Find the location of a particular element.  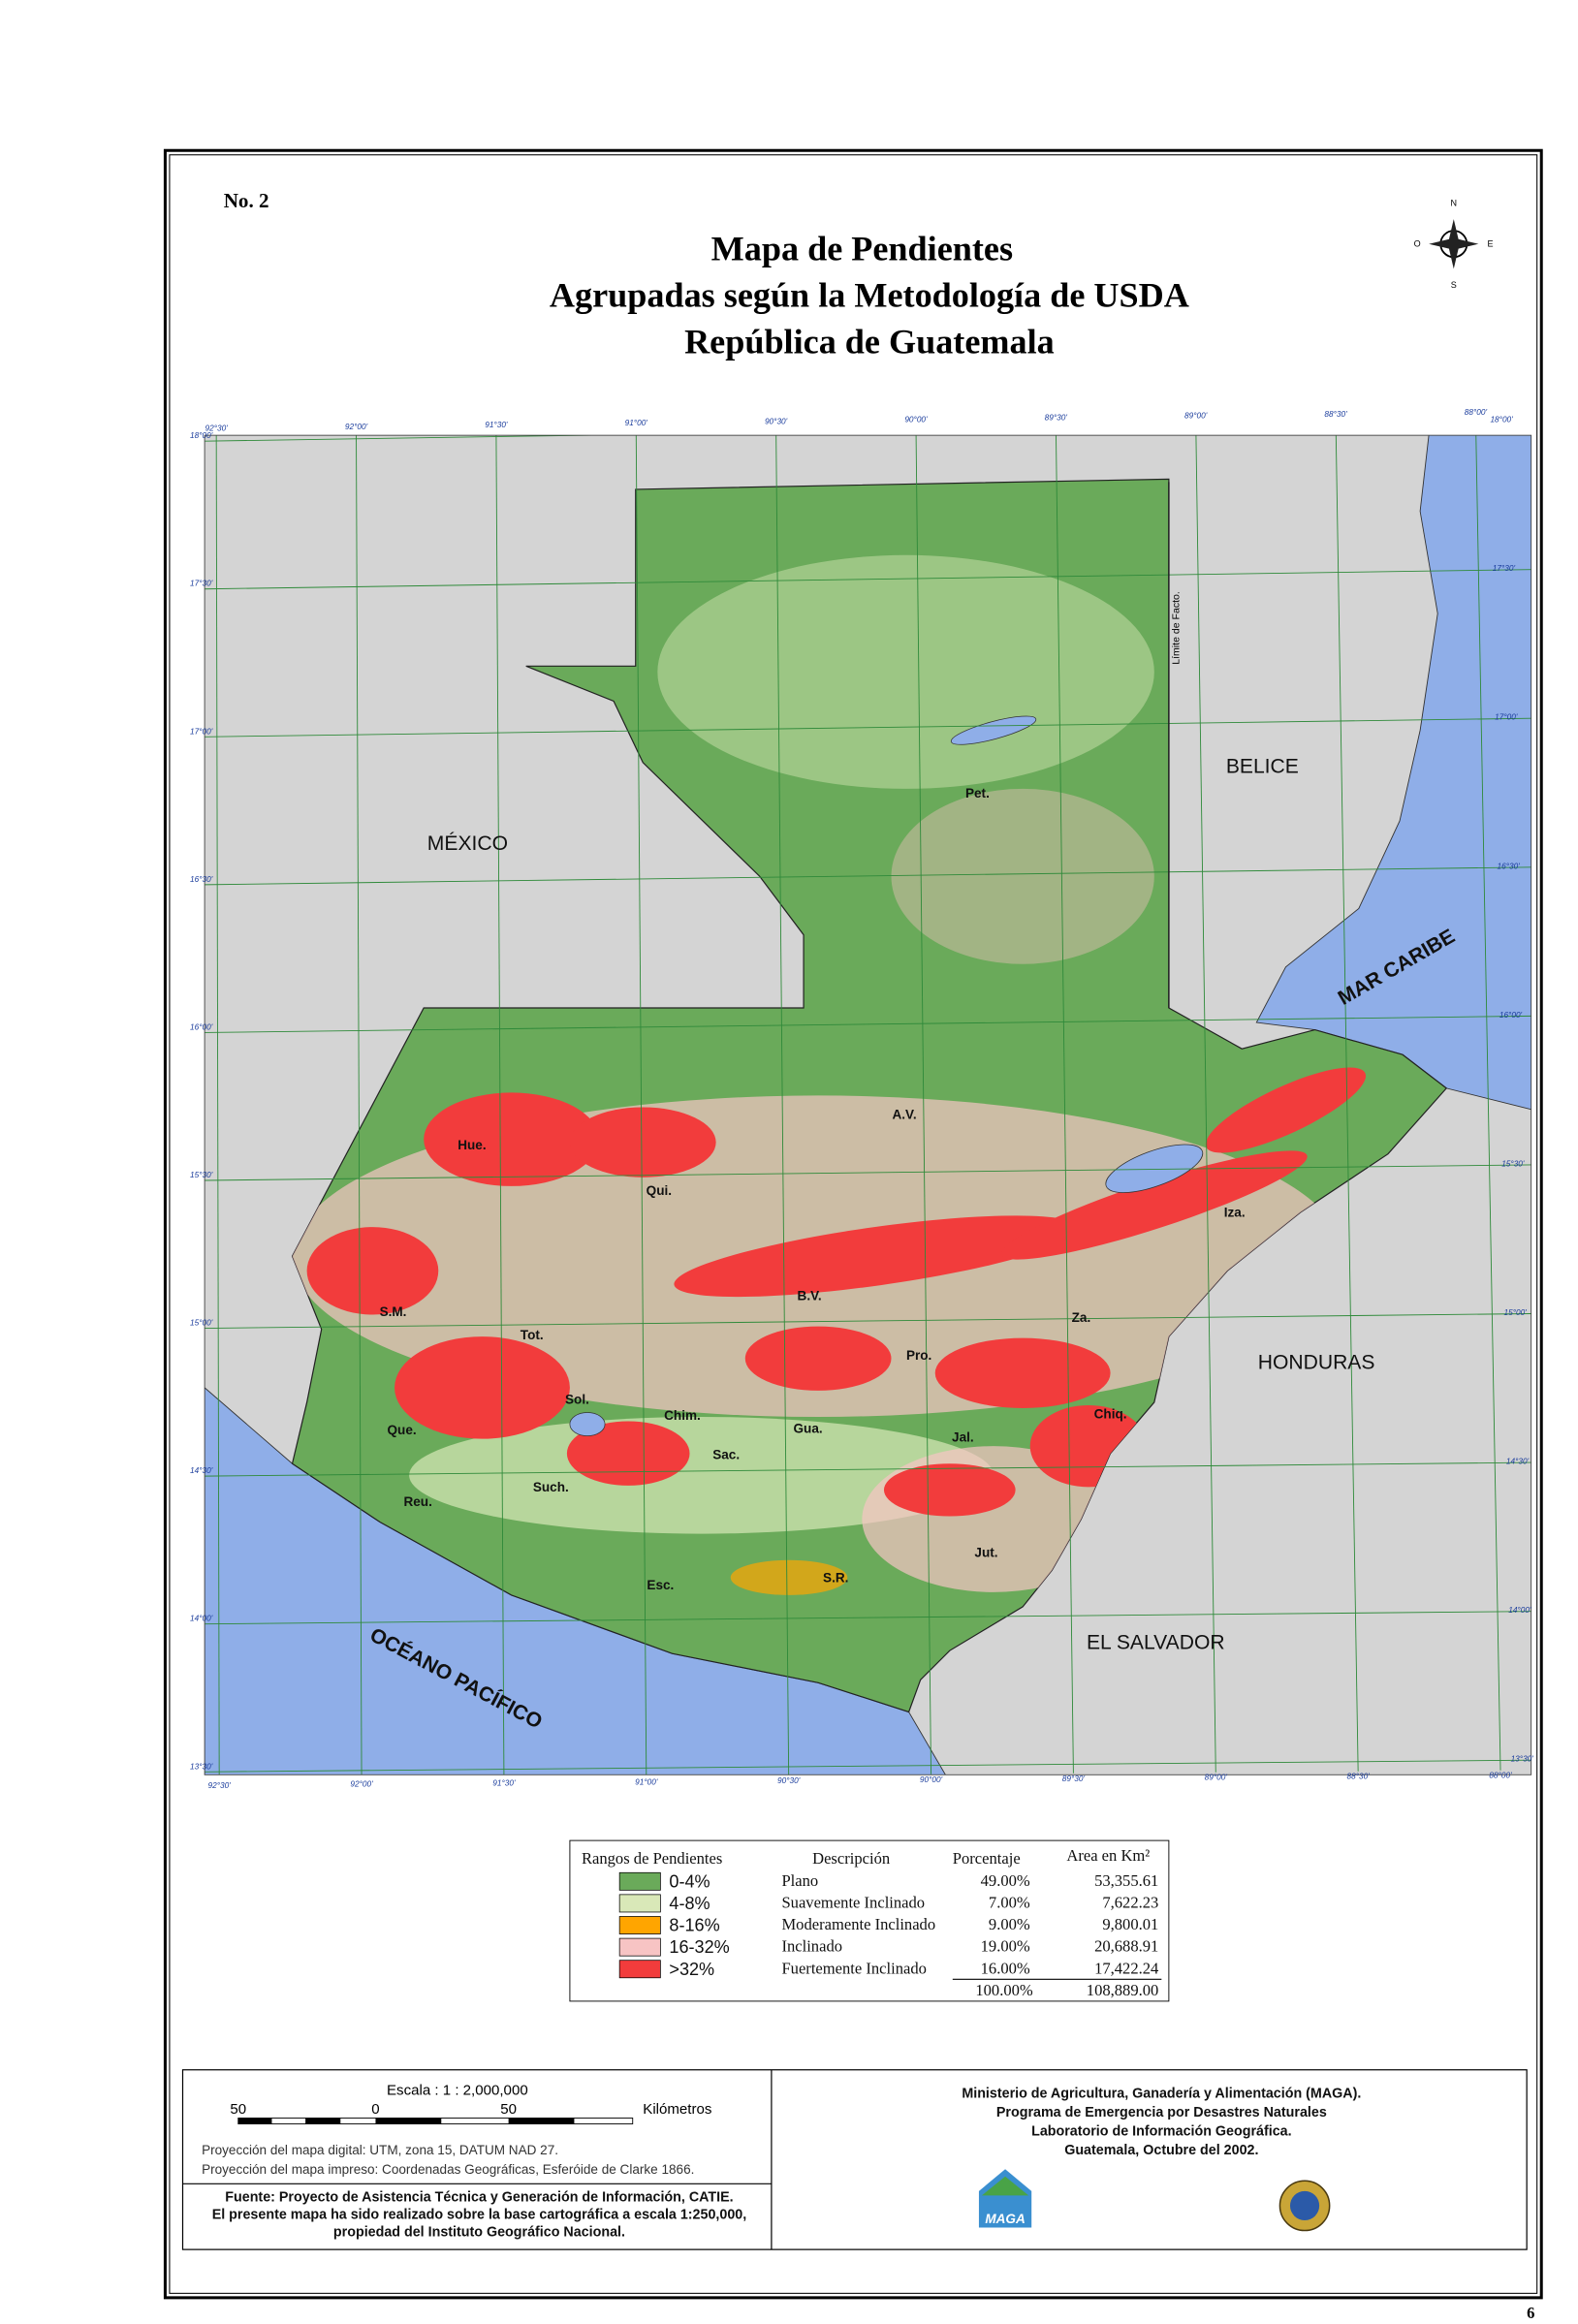

scale-bar is located at coordinates (436, 2121).